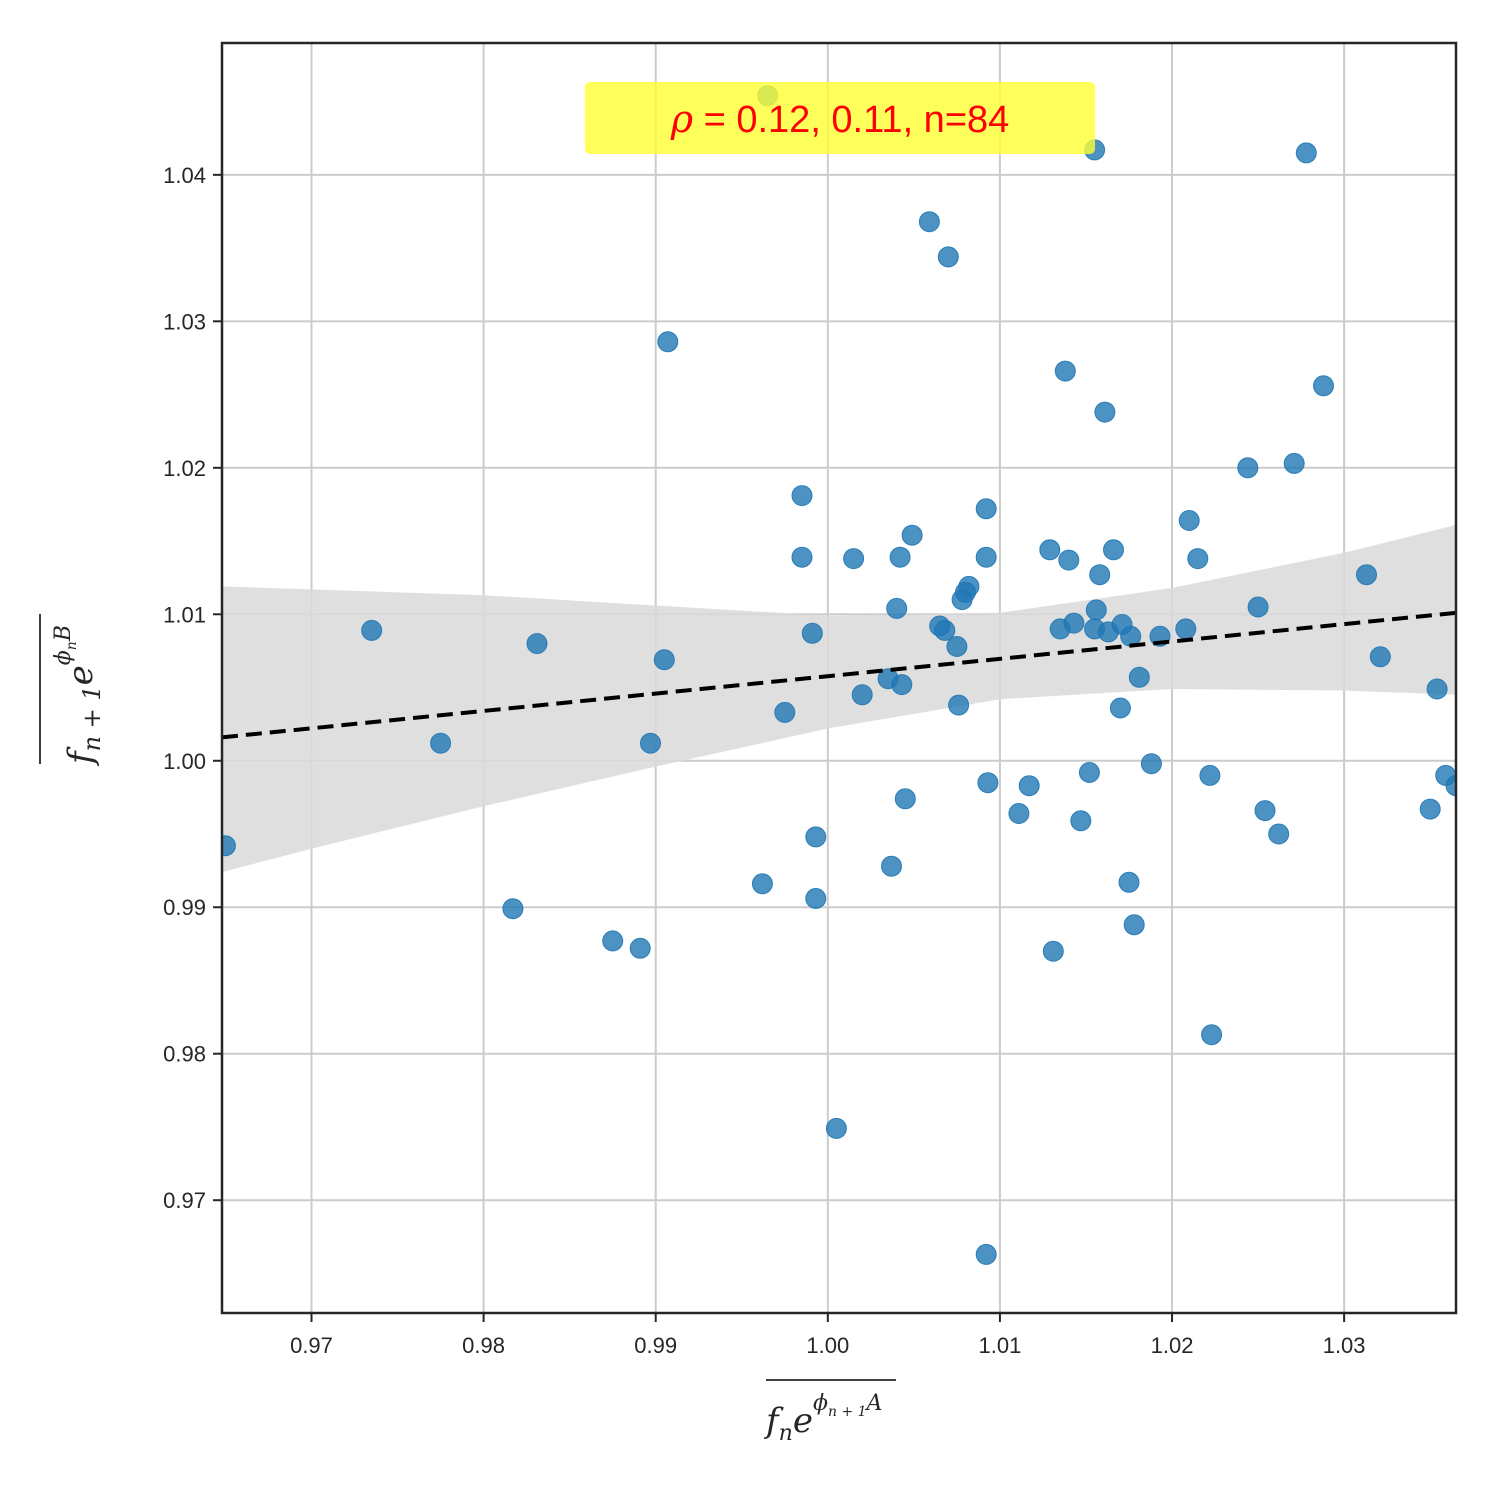 The height and width of the screenshot is (1500, 1500). I want to click on x-tick-label: 0.97, so click(311, 1345).